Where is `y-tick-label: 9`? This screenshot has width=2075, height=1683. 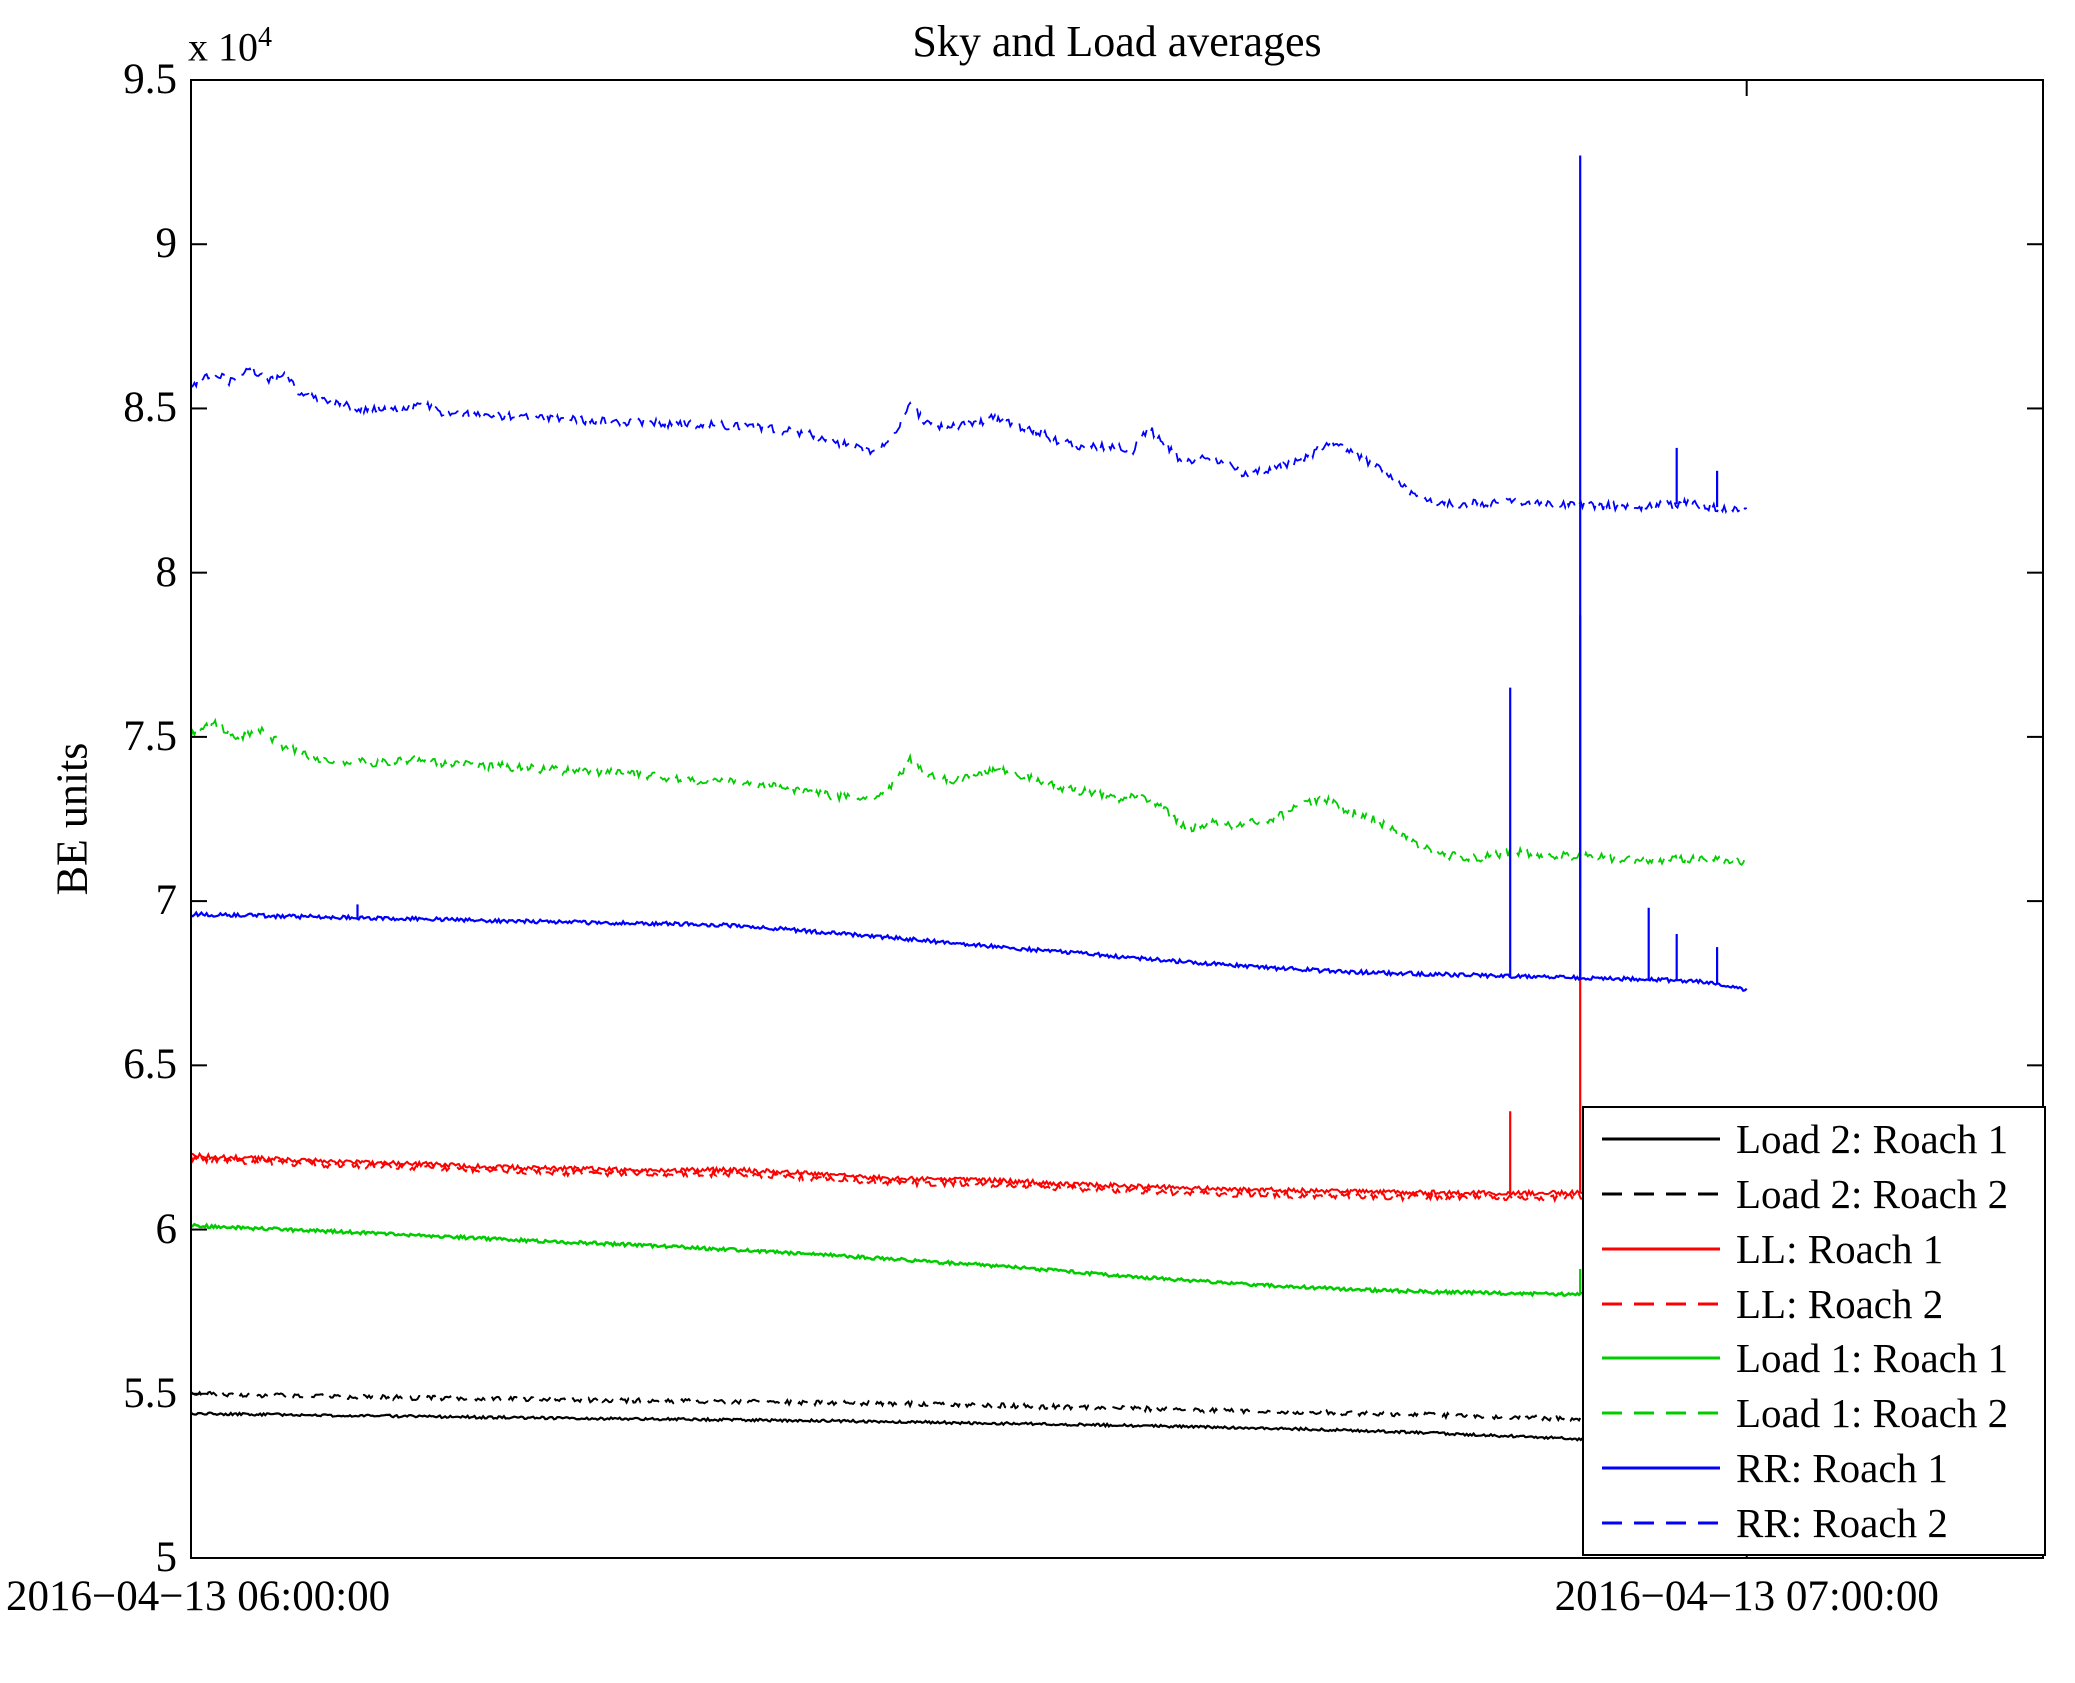 y-tick-label: 9 is located at coordinates (166, 244).